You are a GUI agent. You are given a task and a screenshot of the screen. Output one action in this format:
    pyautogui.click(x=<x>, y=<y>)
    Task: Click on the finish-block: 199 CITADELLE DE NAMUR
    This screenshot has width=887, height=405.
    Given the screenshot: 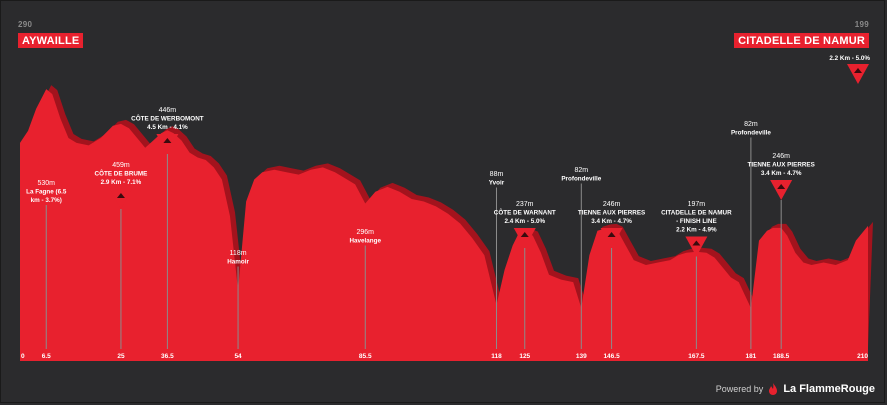 What is the action you would take?
    pyautogui.click(x=801, y=34)
    